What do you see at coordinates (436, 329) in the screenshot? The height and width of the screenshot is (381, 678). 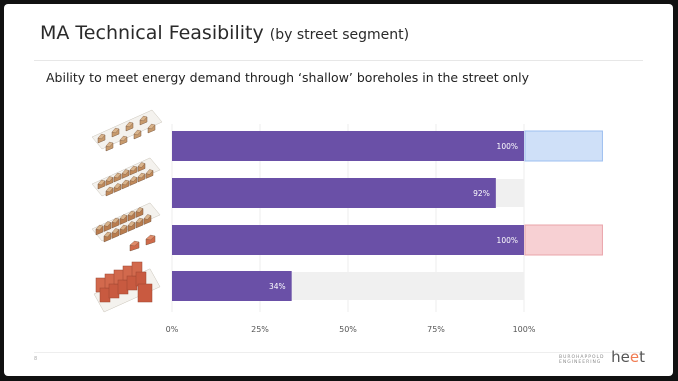 I see `x-tick-label: 75%` at bounding box center [436, 329].